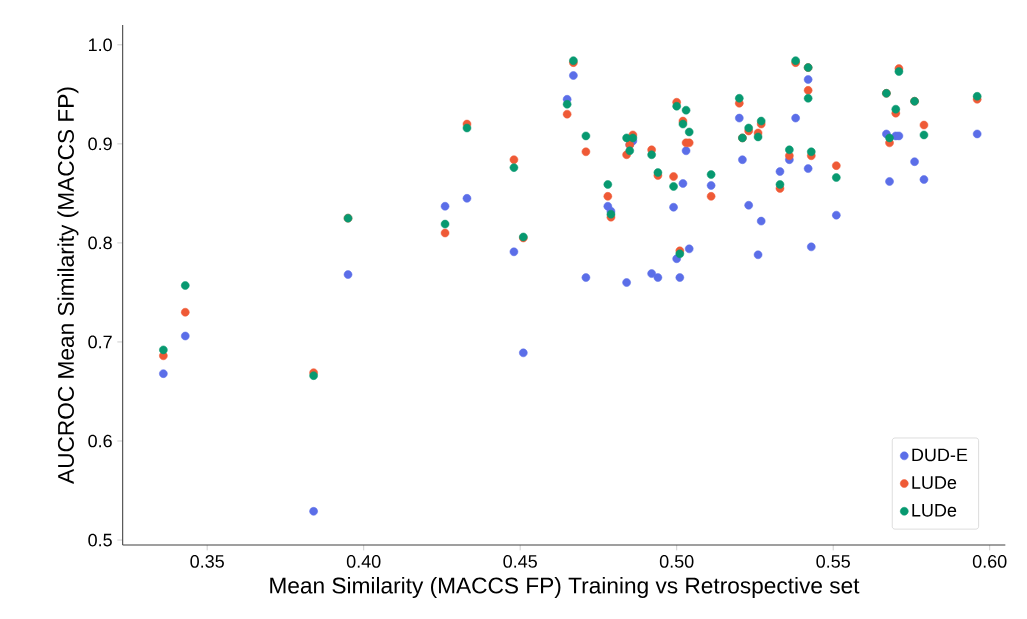  What do you see at coordinates (833, 561) in the screenshot?
I see `x-tick-label: 0.55` at bounding box center [833, 561].